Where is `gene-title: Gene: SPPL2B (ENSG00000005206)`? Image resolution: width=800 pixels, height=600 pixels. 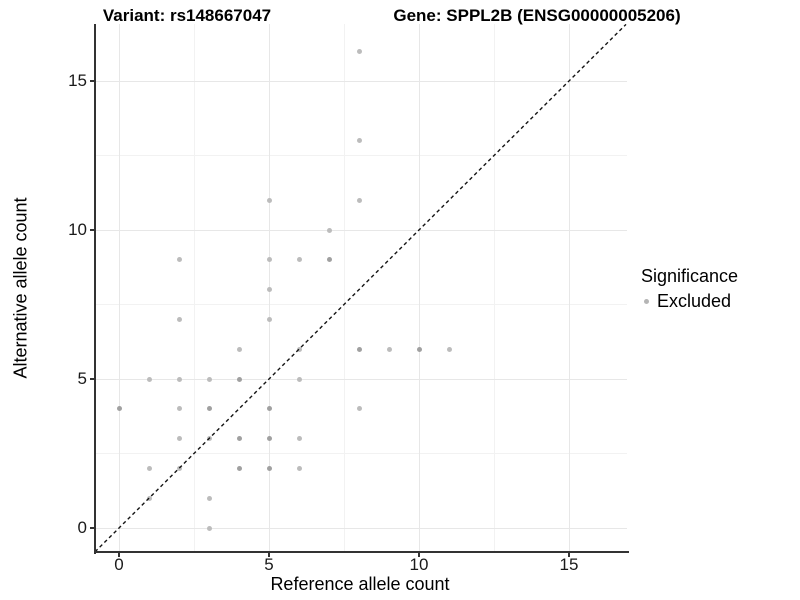
gene-title: Gene: SPPL2B (ENSG00000005206) is located at coordinates (537, 15).